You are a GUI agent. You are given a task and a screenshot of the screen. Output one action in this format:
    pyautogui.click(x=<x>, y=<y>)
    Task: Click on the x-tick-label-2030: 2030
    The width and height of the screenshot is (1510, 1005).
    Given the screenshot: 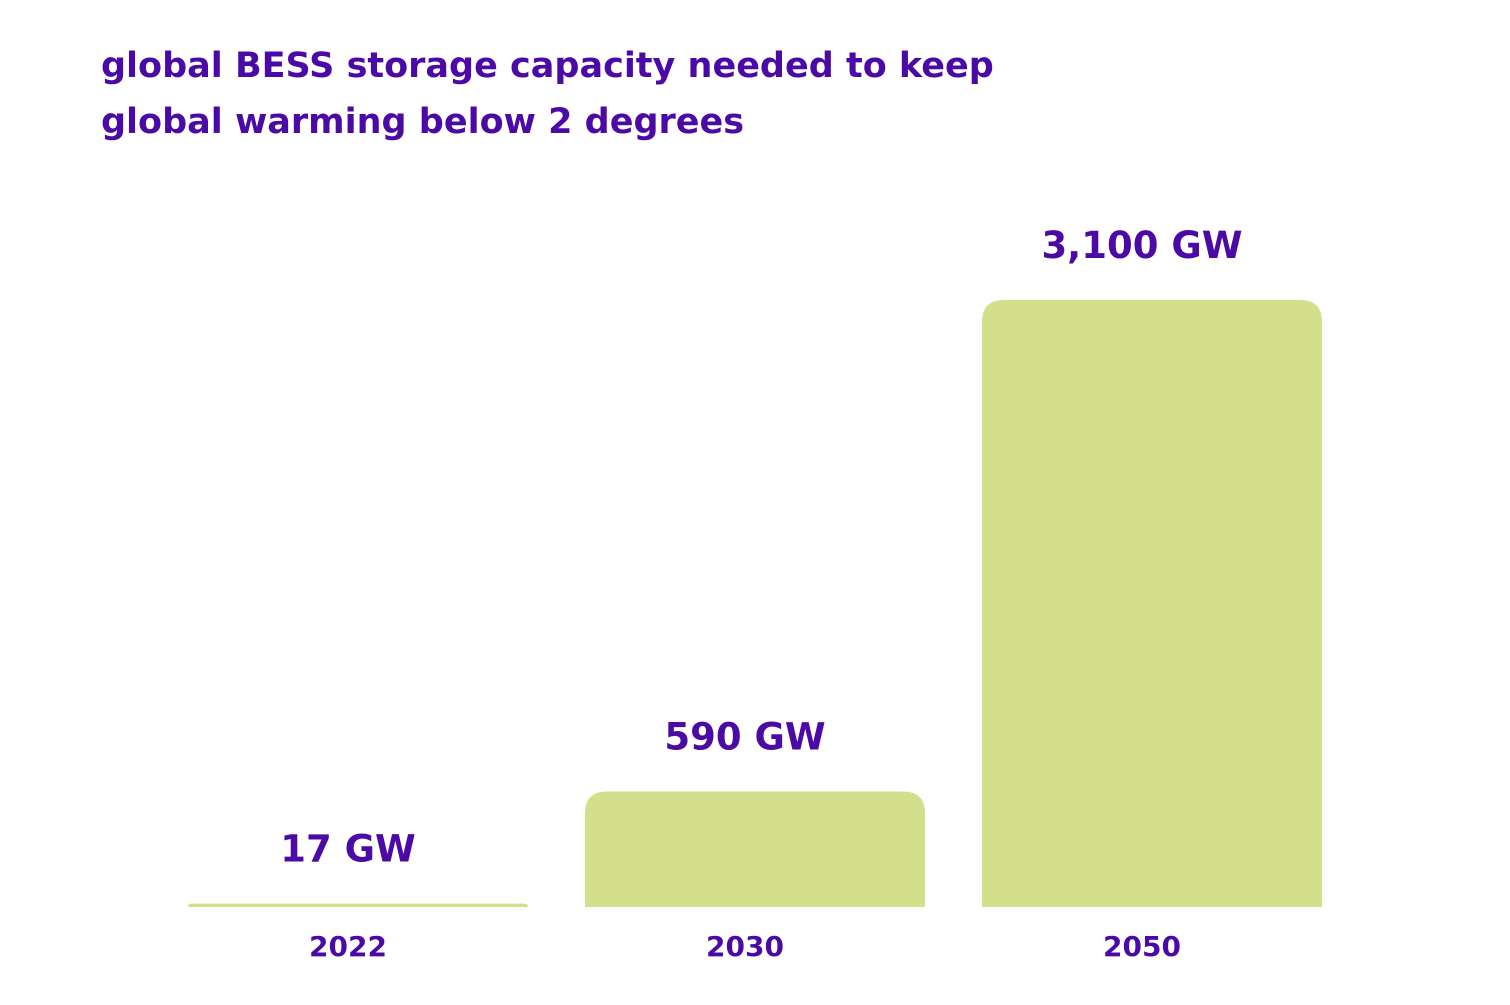 What is the action you would take?
    pyautogui.click(x=745, y=946)
    